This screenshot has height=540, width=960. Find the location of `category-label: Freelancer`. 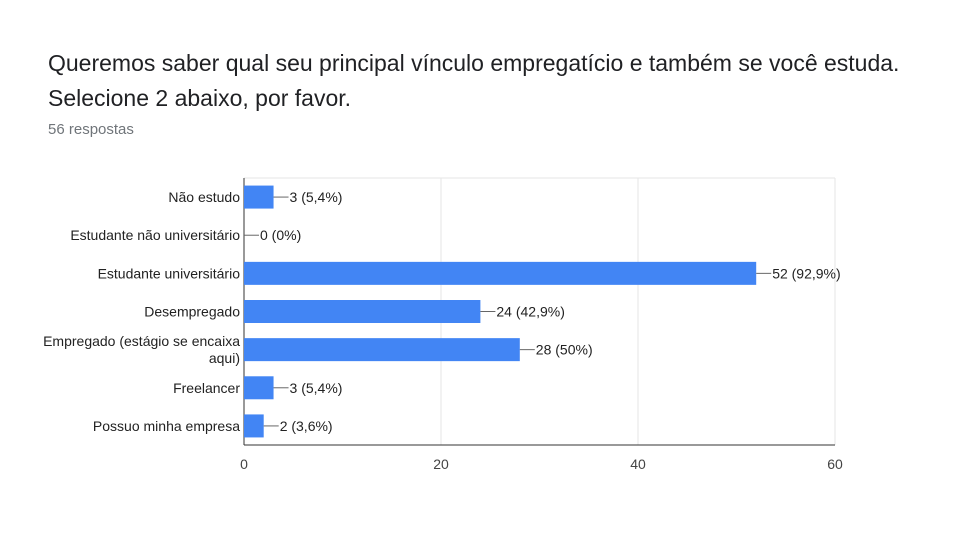

category-label: Freelancer is located at coordinates (206, 388).